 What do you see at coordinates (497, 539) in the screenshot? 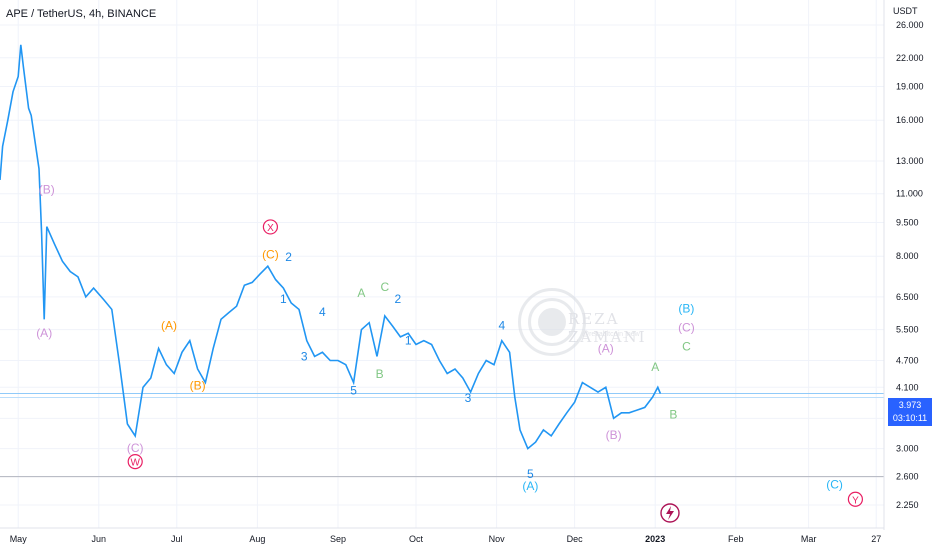
I see `x-tick-label: Nov` at bounding box center [497, 539].